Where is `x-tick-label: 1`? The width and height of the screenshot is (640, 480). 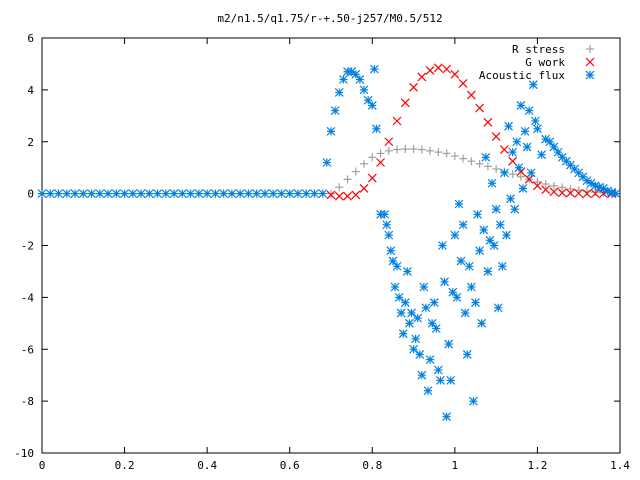
x-tick-label: 1 is located at coordinates (455, 465).